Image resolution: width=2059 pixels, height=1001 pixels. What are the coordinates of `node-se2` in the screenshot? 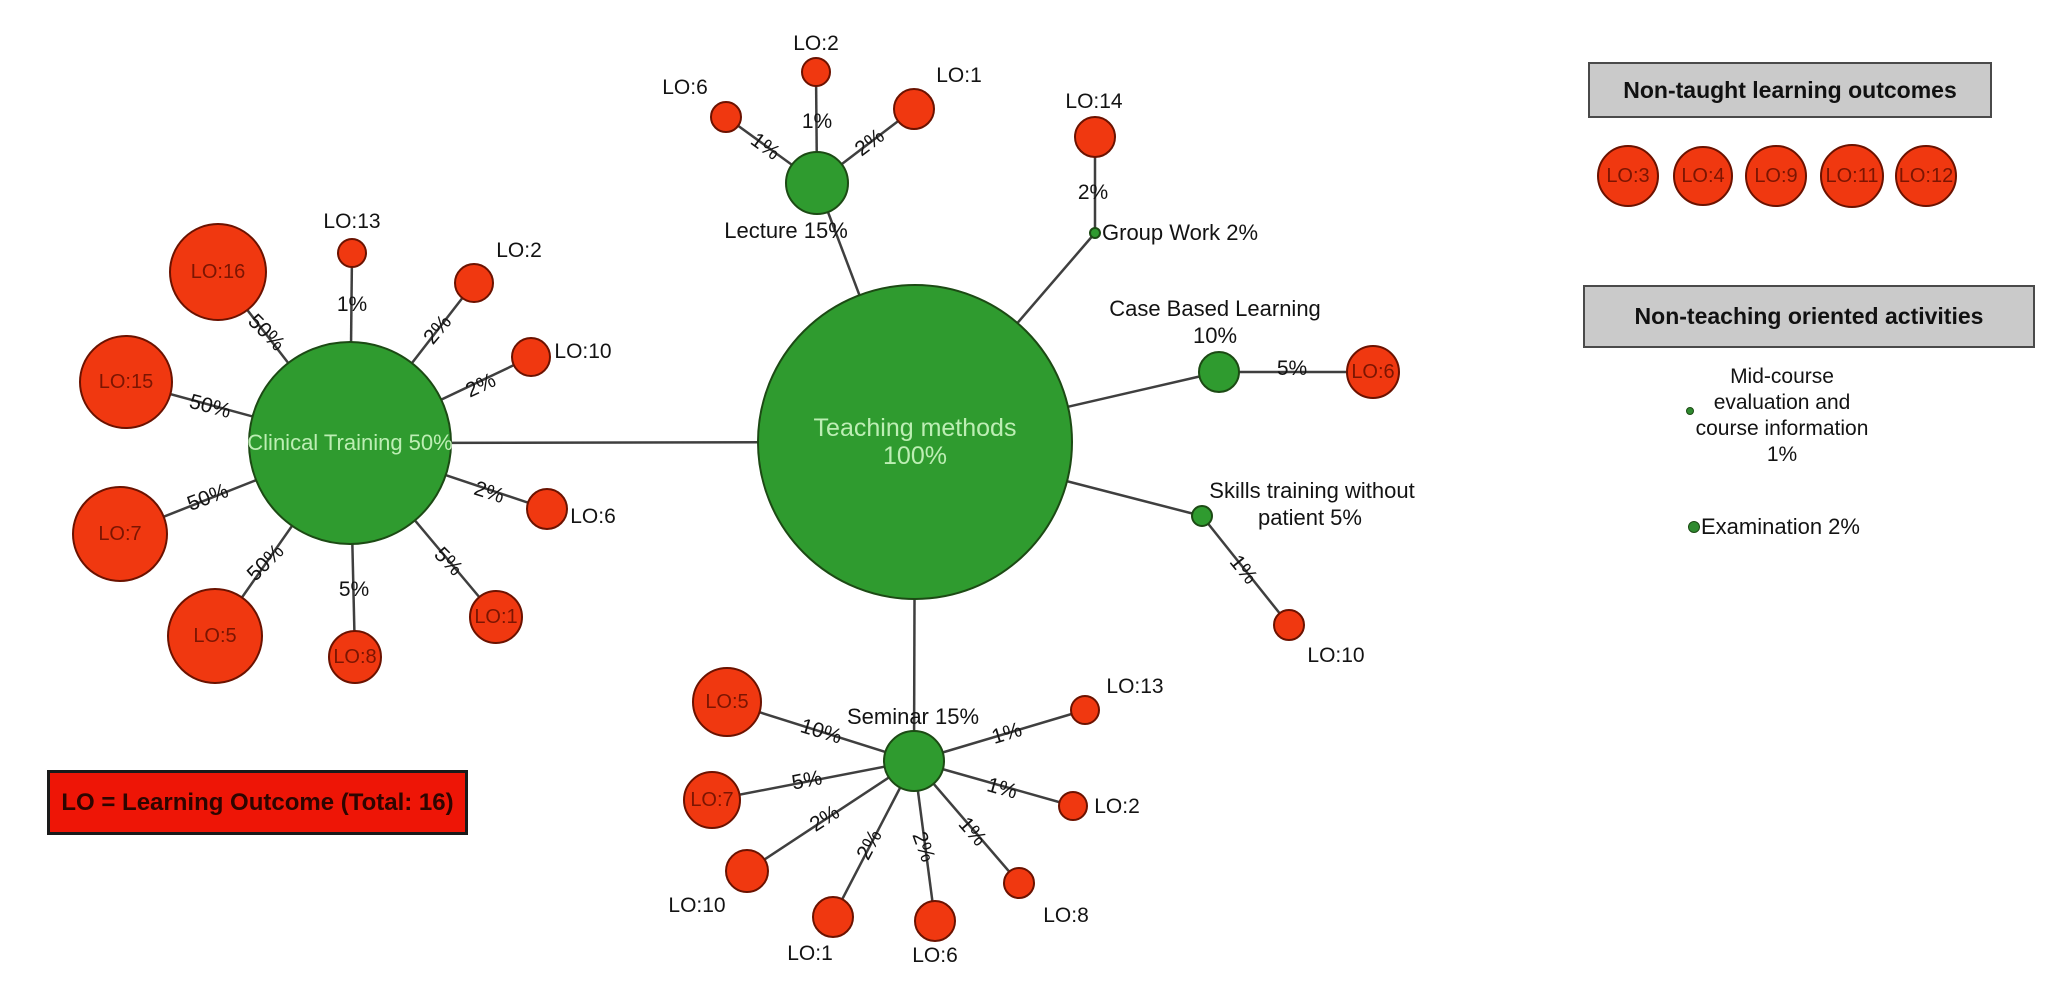 It's located at (1073, 806).